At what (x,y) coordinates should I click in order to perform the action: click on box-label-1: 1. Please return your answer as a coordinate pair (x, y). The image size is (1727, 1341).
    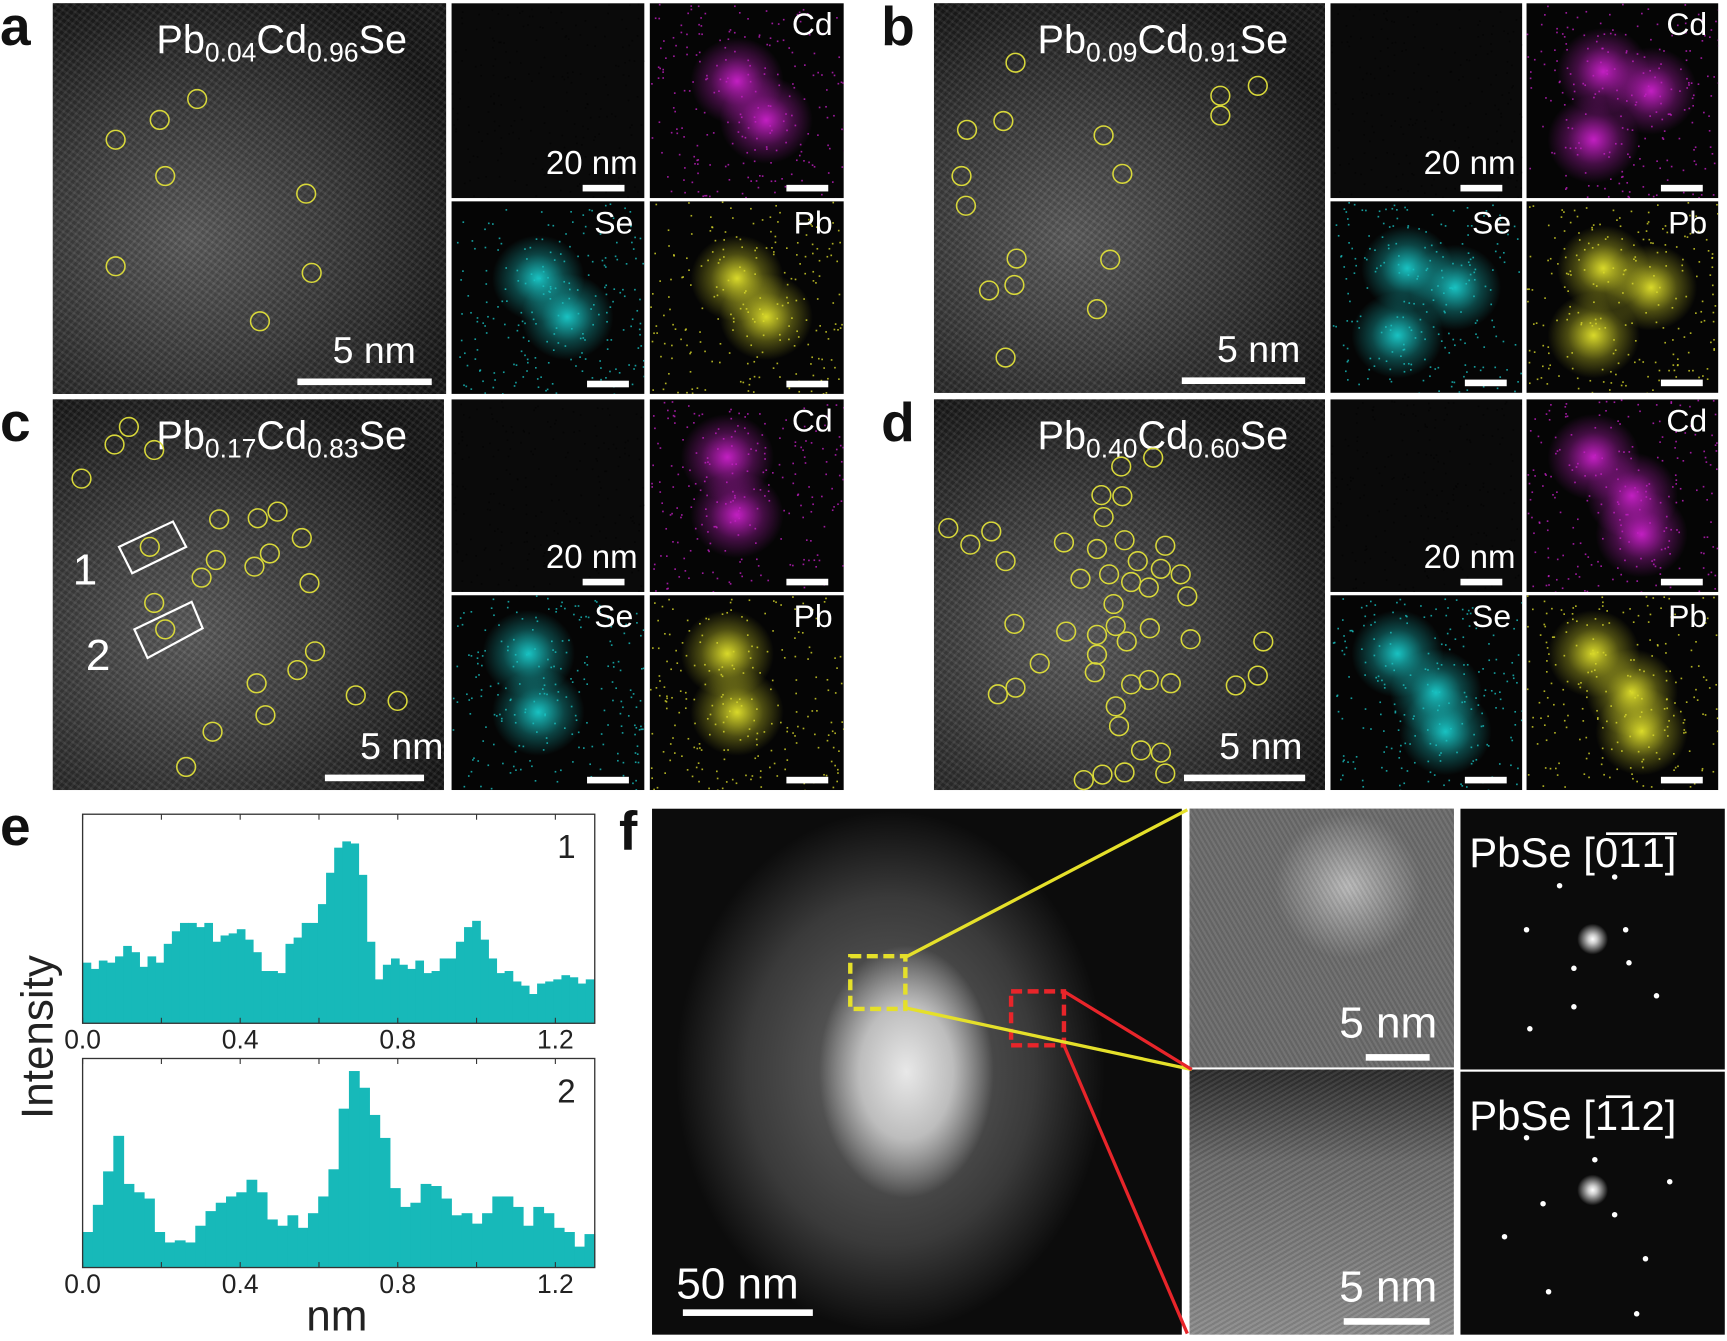
    Looking at the image, I should click on (85, 571).